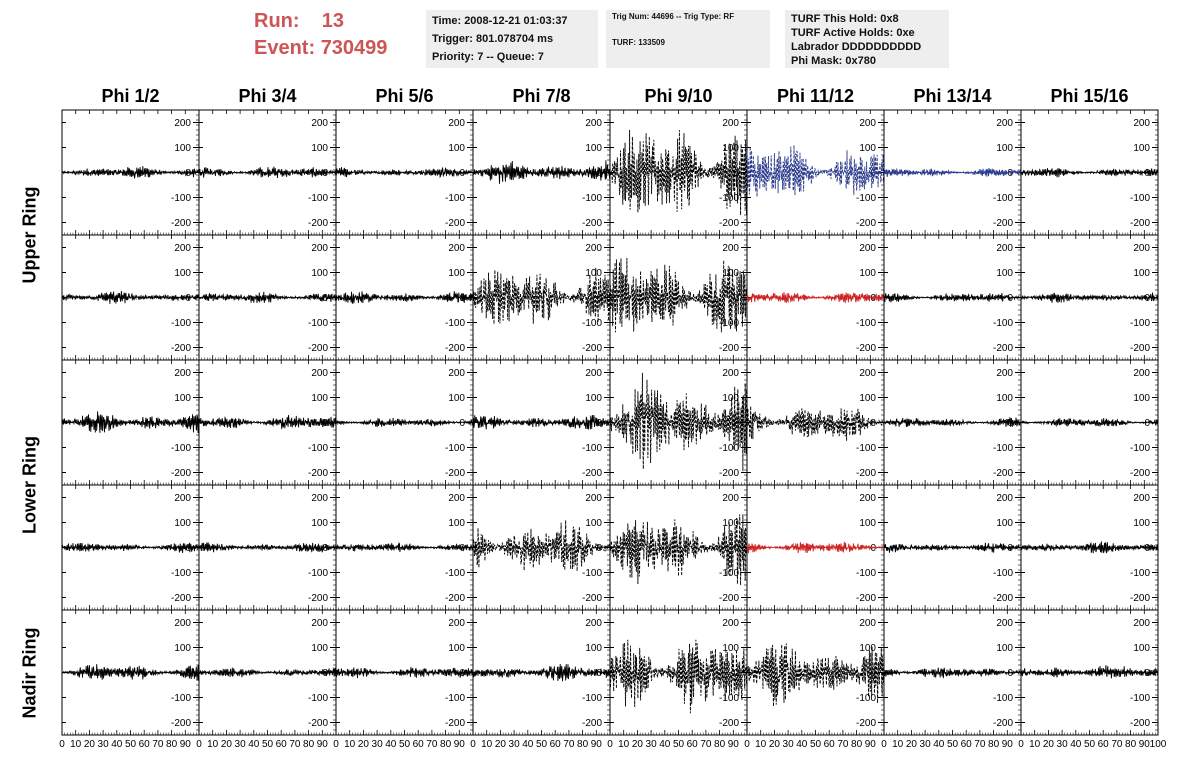  I want to click on x-tick-label: 40, so click(939, 744).